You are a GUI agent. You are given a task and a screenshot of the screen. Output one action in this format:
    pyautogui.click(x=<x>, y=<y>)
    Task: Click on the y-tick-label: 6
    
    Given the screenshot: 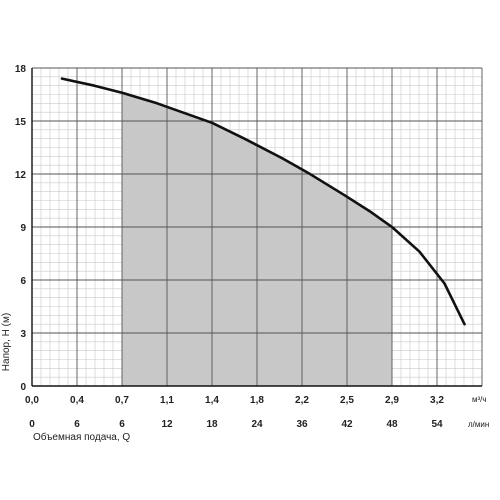 What is the action you would take?
    pyautogui.click(x=23, y=281)
    